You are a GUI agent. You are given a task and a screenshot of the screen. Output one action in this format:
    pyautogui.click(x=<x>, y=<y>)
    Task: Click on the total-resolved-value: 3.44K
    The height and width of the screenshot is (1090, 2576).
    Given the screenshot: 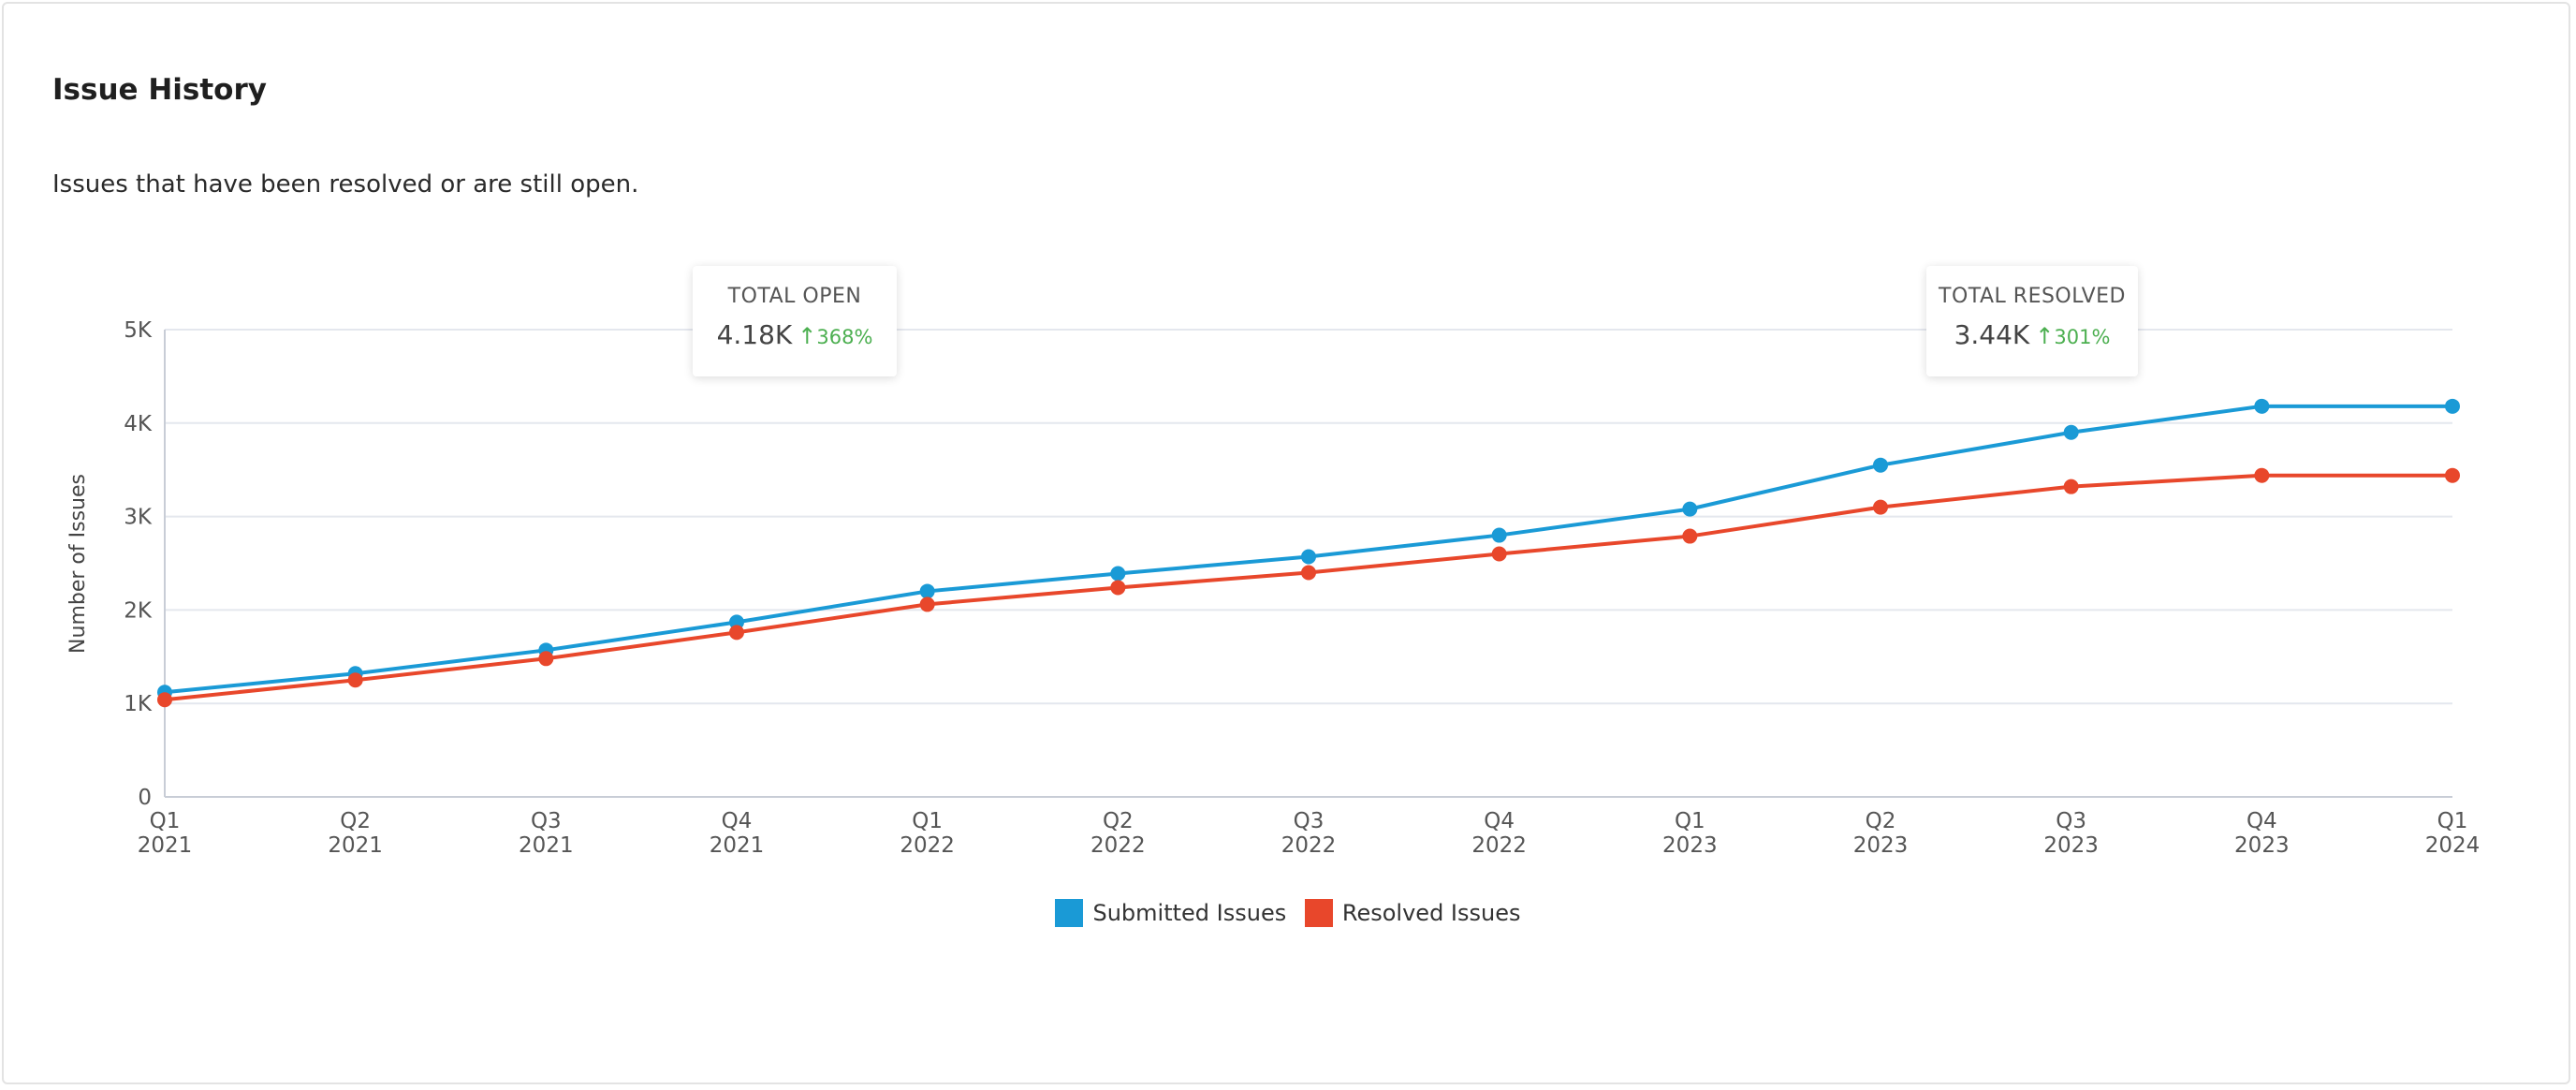 What is the action you would take?
    pyautogui.click(x=1992, y=334)
    